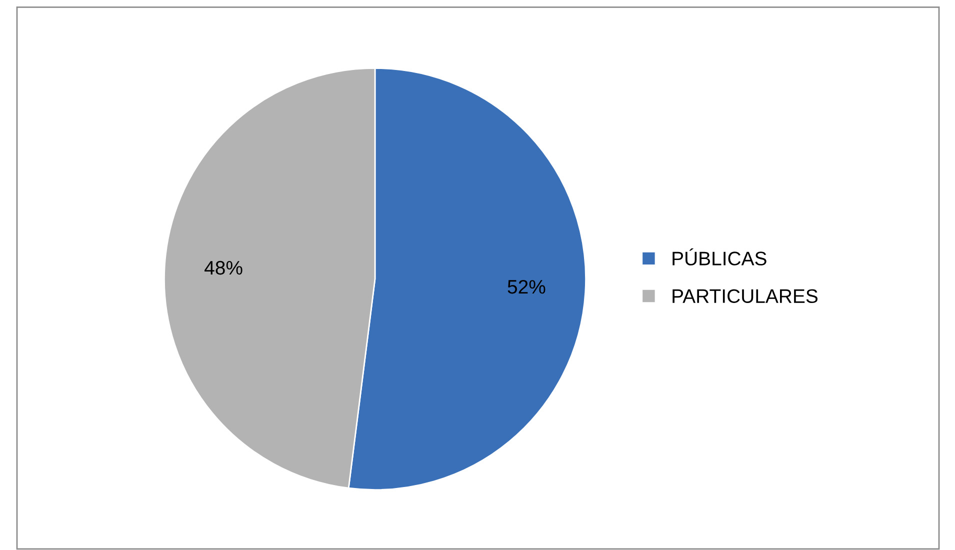 The height and width of the screenshot is (550, 955). What do you see at coordinates (745, 296) in the screenshot?
I see `legend-label: PARTICULARES` at bounding box center [745, 296].